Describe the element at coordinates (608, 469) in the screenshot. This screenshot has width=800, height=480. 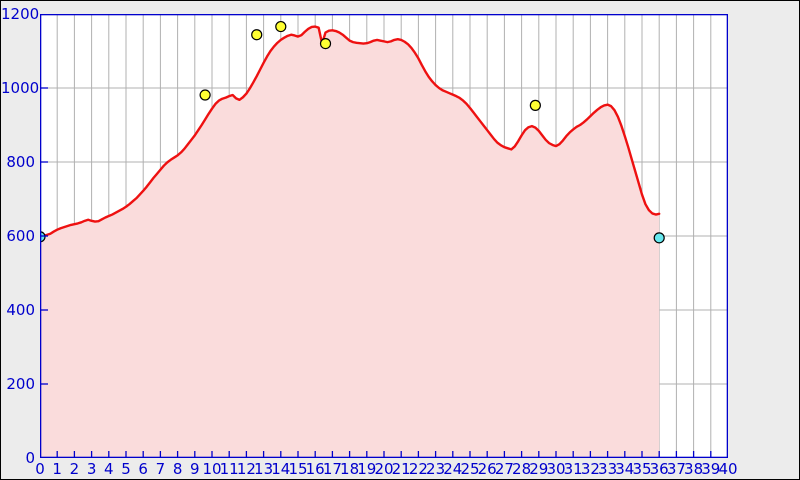
I see `x-tick-label-33: 33` at that location.